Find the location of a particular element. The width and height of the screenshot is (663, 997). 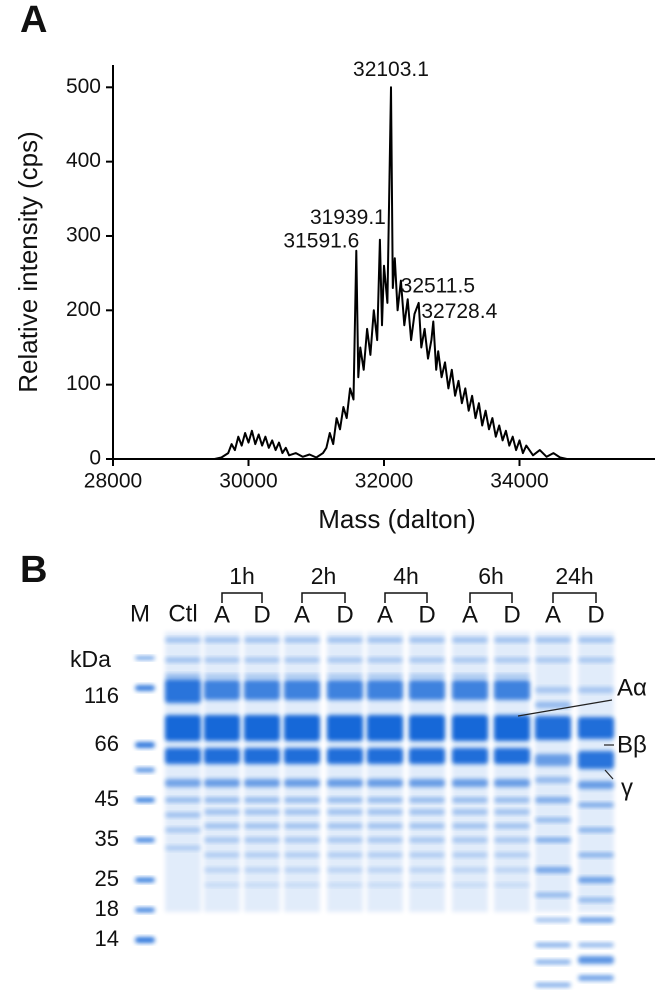

y-axis-label: Relative intensity (cps) is located at coordinates (28, 262).